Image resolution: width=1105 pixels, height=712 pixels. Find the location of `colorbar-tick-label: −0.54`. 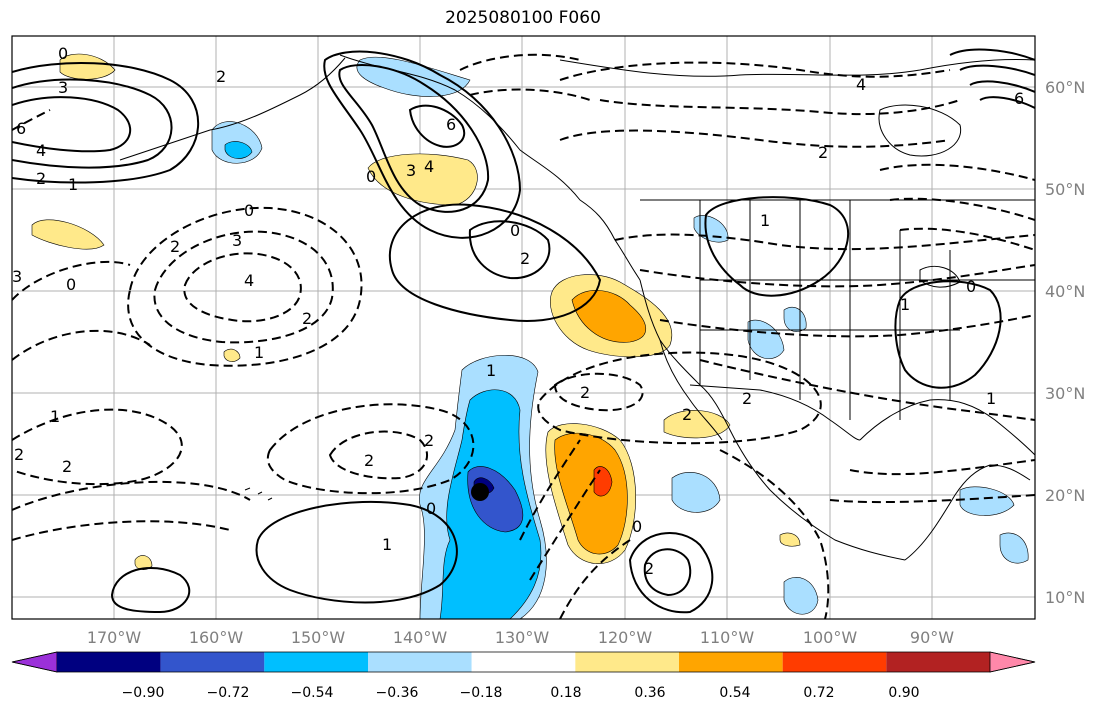

colorbar-tick-label: −0.54 is located at coordinates (312, 693).